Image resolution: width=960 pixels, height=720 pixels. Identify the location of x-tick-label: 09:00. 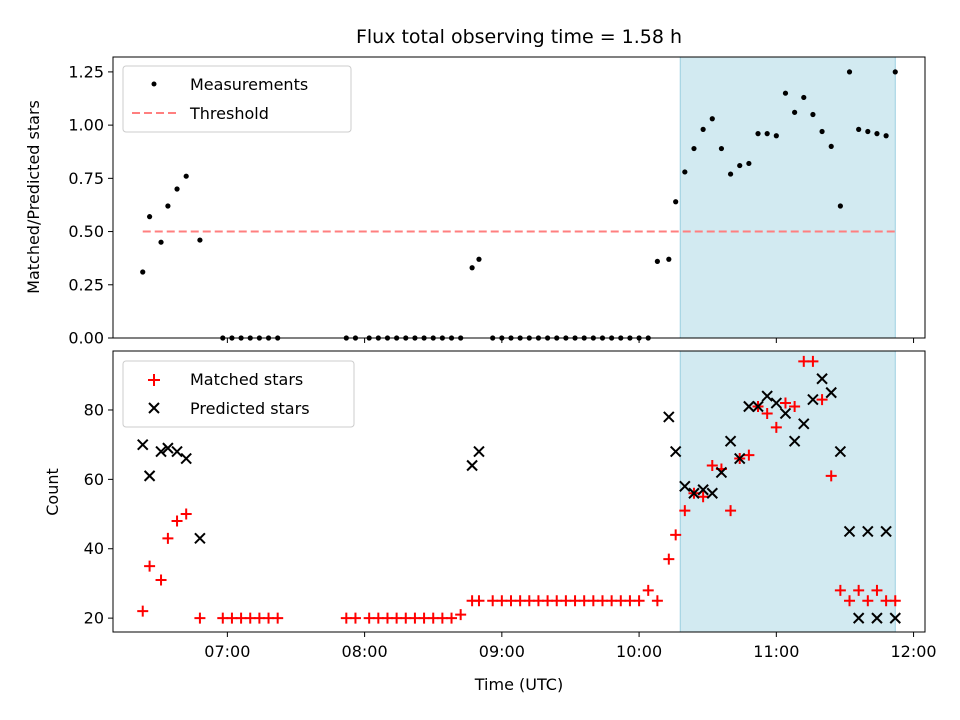
(502, 651).